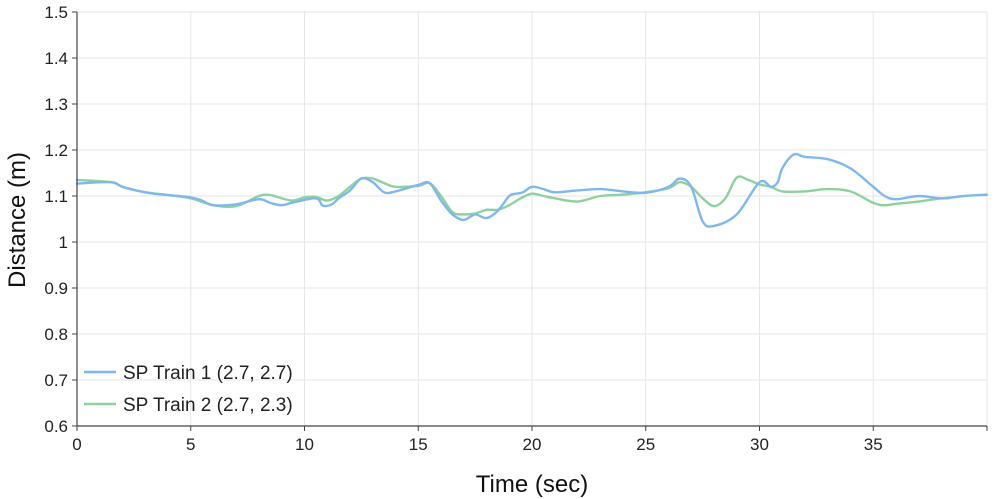 This screenshot has height=499, width=997. I want to click on series-lines, so click(532, 190).